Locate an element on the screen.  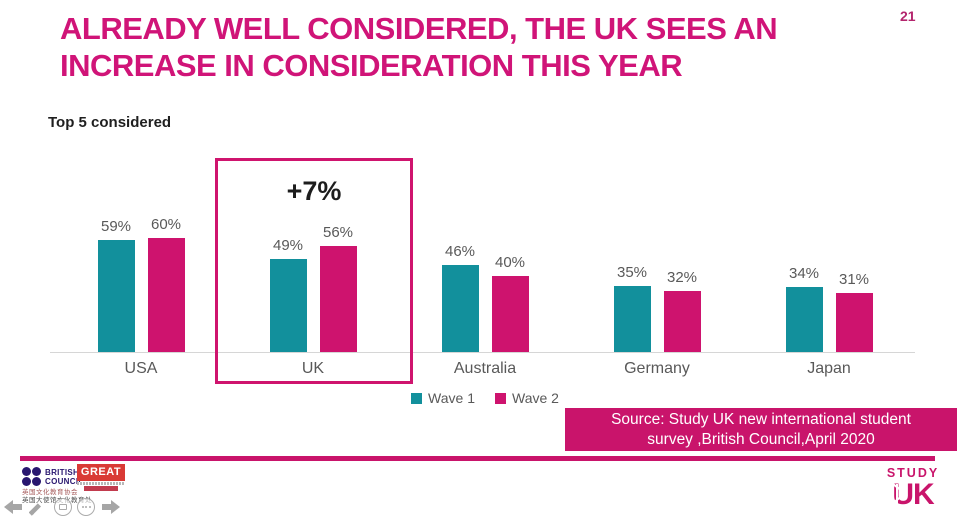
great-logo-microtext is located at coordinates (101, 483).